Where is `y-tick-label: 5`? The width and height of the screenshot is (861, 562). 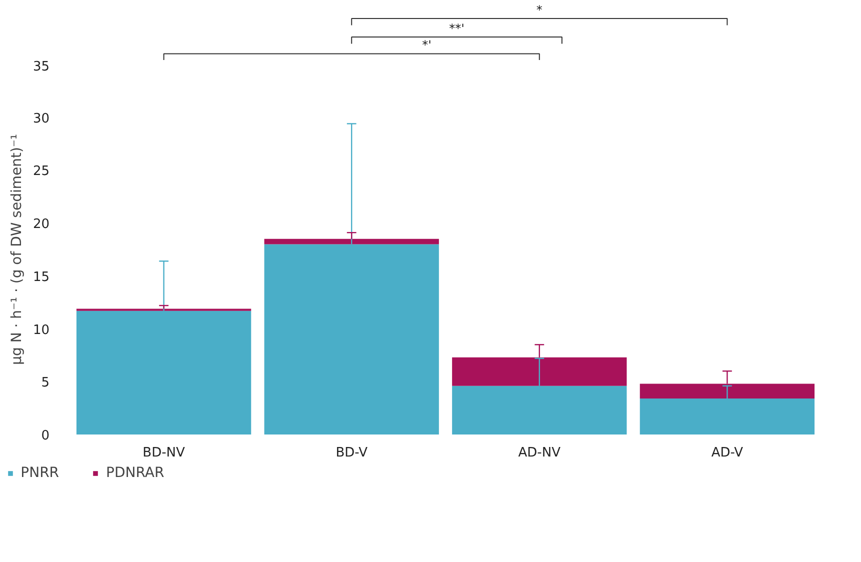
y-tick-label: 5 is located at coordinates (45, 383).